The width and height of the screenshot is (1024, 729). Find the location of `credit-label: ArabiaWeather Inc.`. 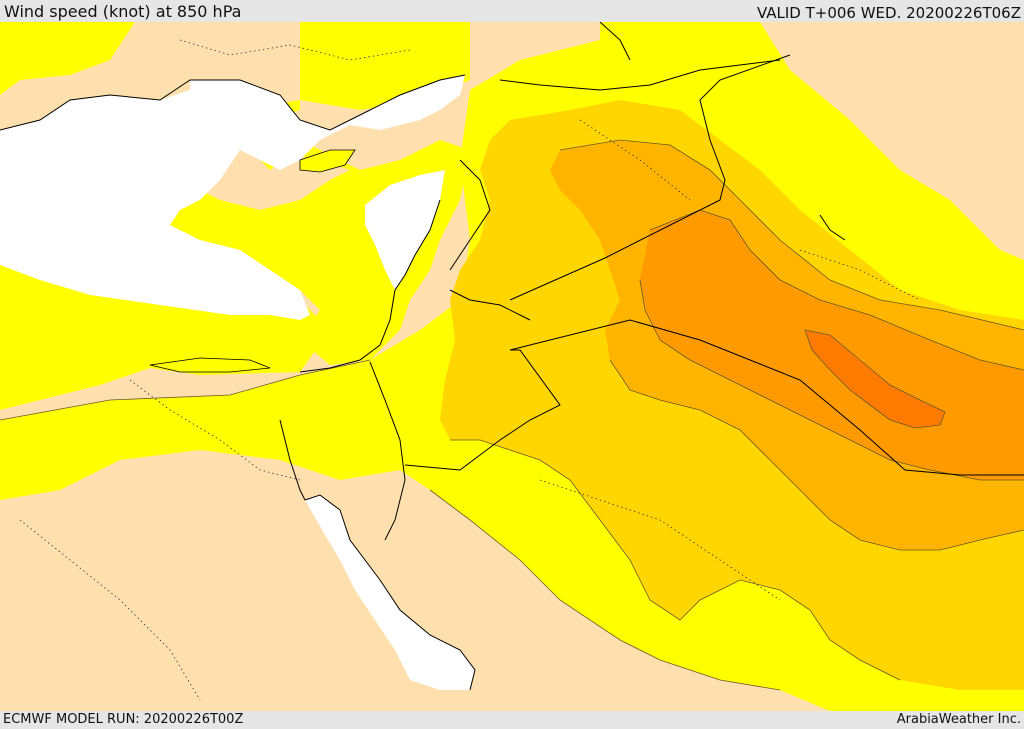

credit-label: ArabiaWeather Inc. is located at coordinates (958, 719).